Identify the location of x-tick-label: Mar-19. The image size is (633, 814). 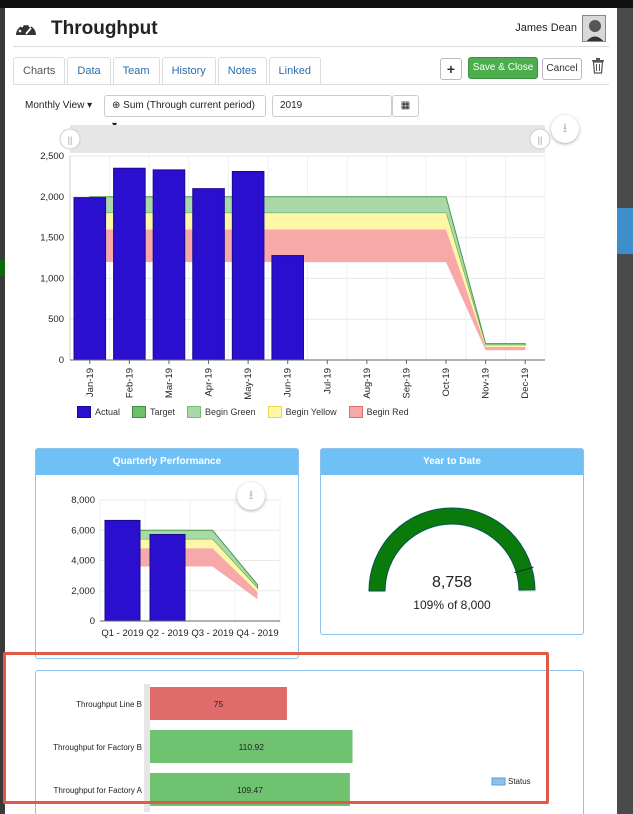
(169, 383).